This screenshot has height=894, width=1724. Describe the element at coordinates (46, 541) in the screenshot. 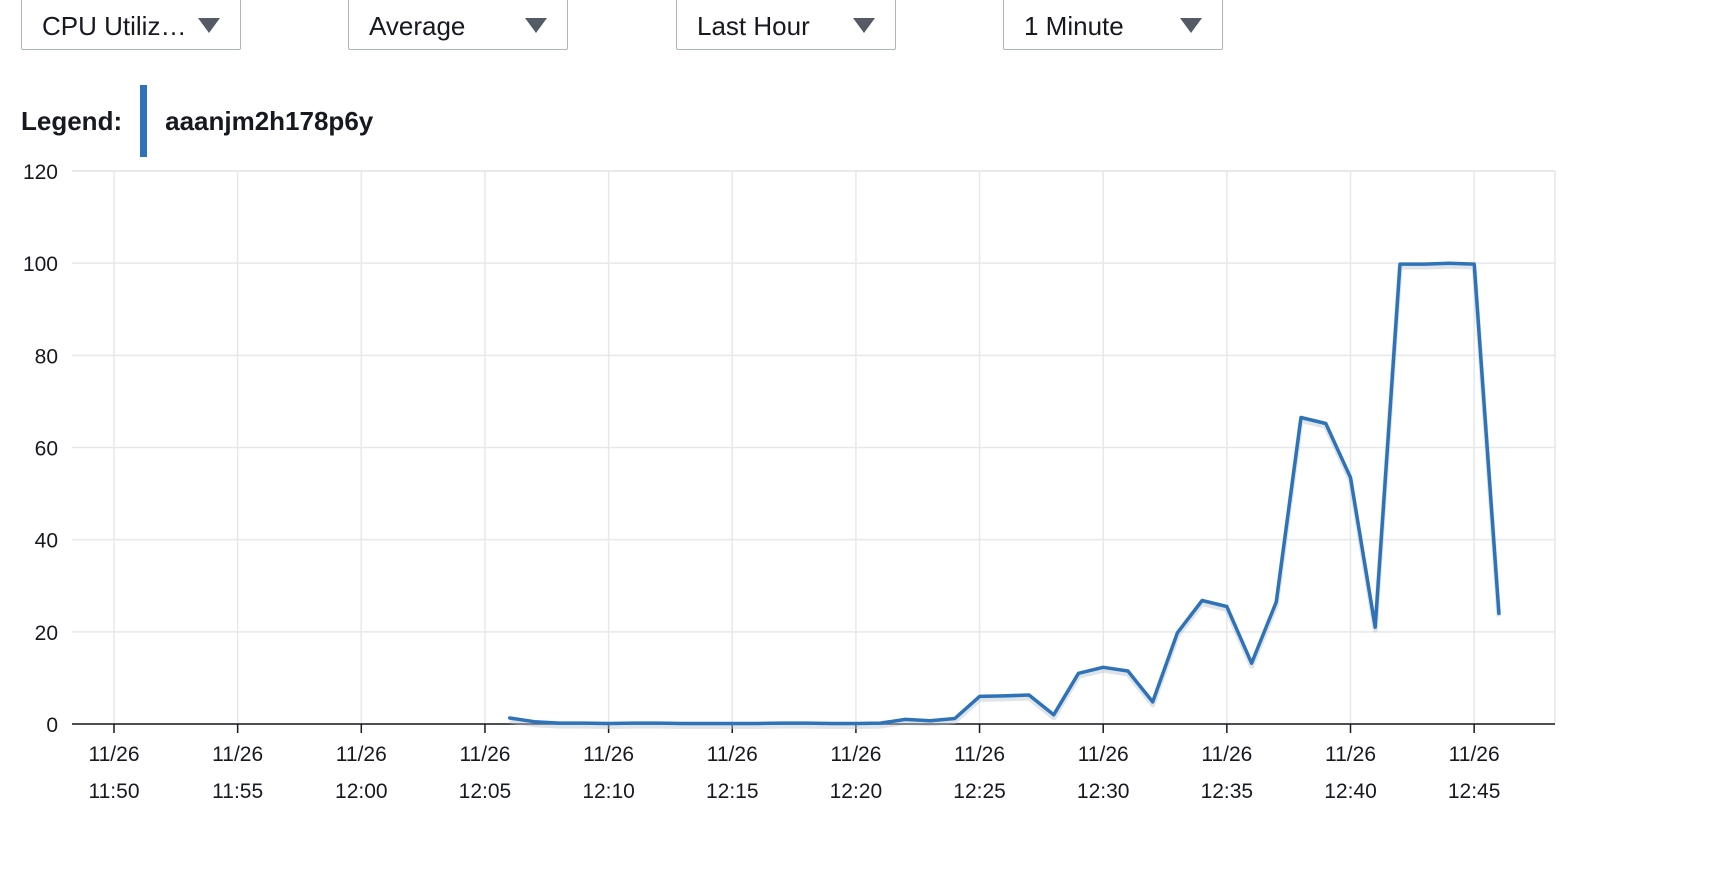

I see `y-tick-label: 40` at that location.